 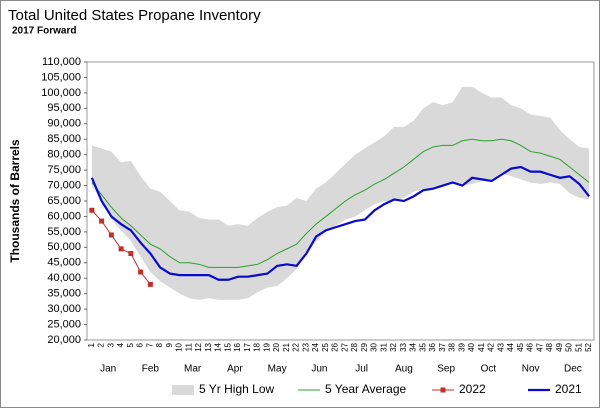 What do you see at coordinates (578, 346) in the screenshot?
I see `x-tick-label: 51` at bounding box center [578, 346].